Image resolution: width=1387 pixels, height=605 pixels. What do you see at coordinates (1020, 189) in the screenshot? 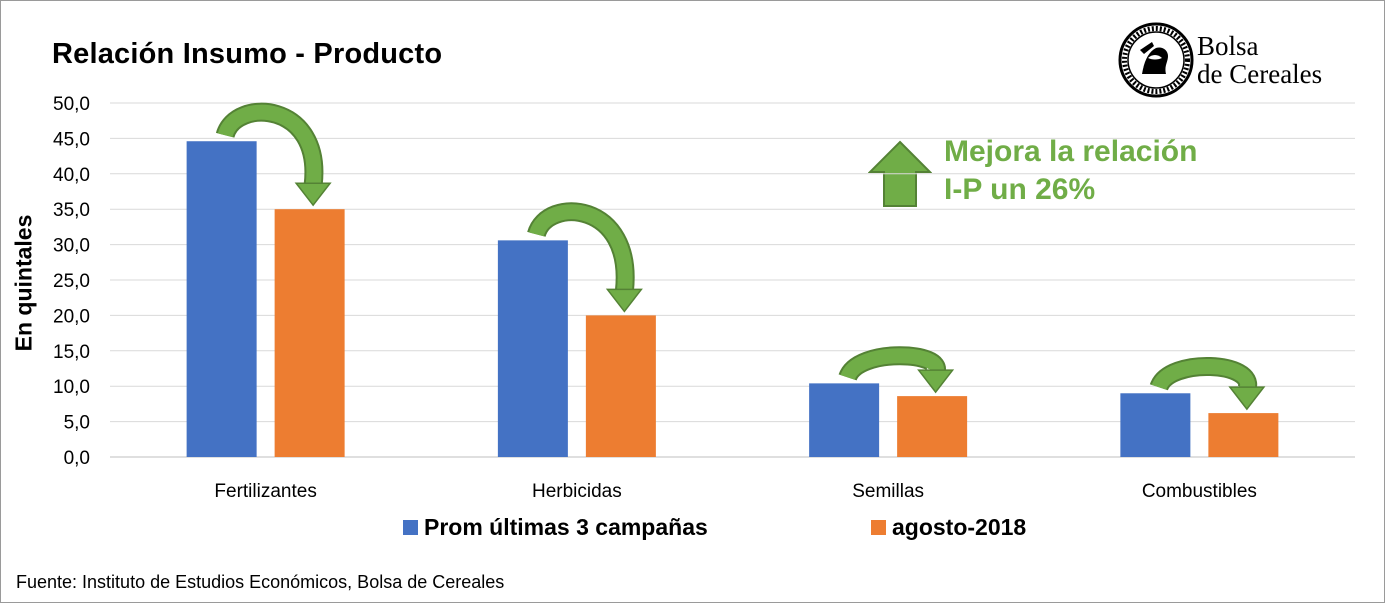
I see `annotation-line2: I-P un 26%` at bounding box center [1020, 189].